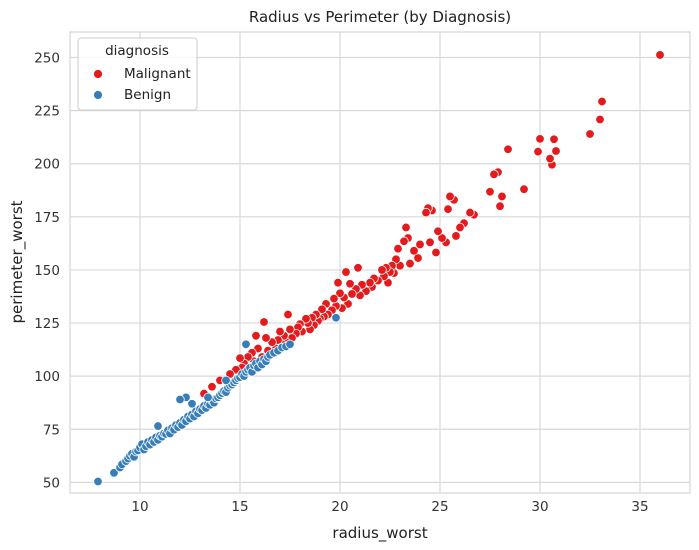  I want to click on legend: diagnosis Malignant Benign, so click(137, 74).